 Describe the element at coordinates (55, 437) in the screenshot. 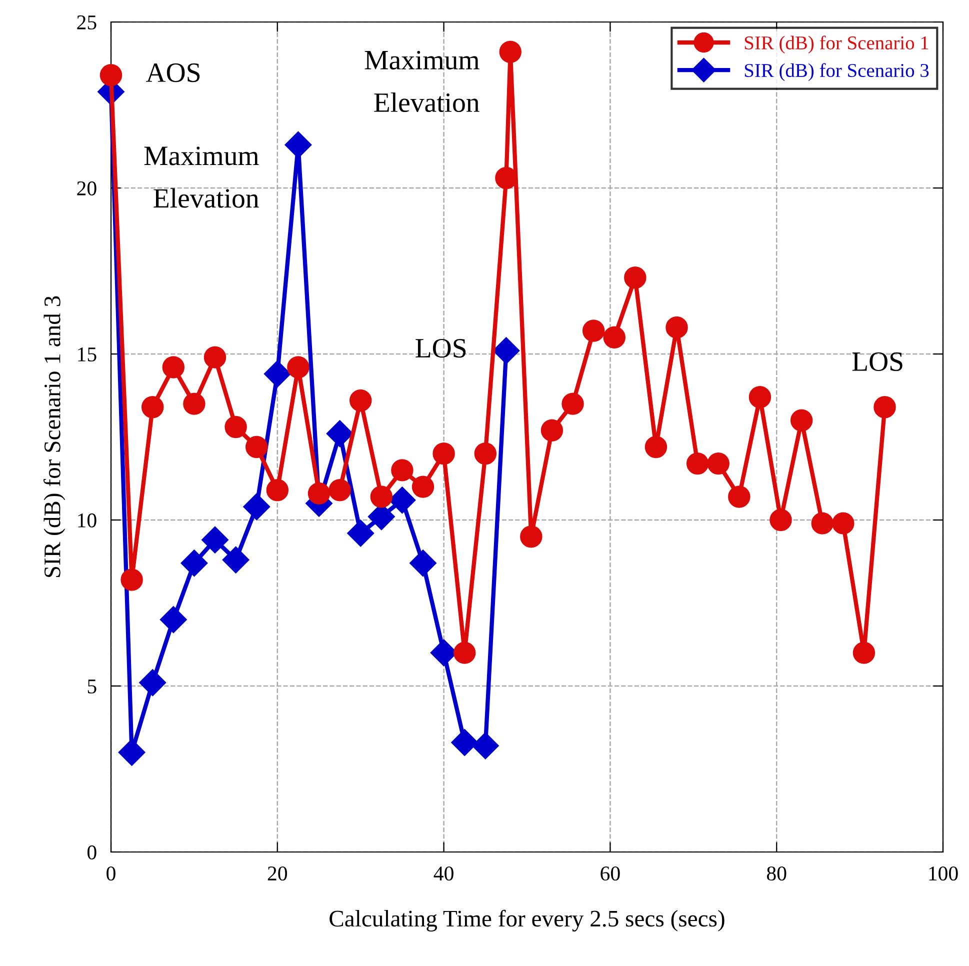

I see `y-axis-title: SIR (dB) for Scenario 1 and 3` at that location.